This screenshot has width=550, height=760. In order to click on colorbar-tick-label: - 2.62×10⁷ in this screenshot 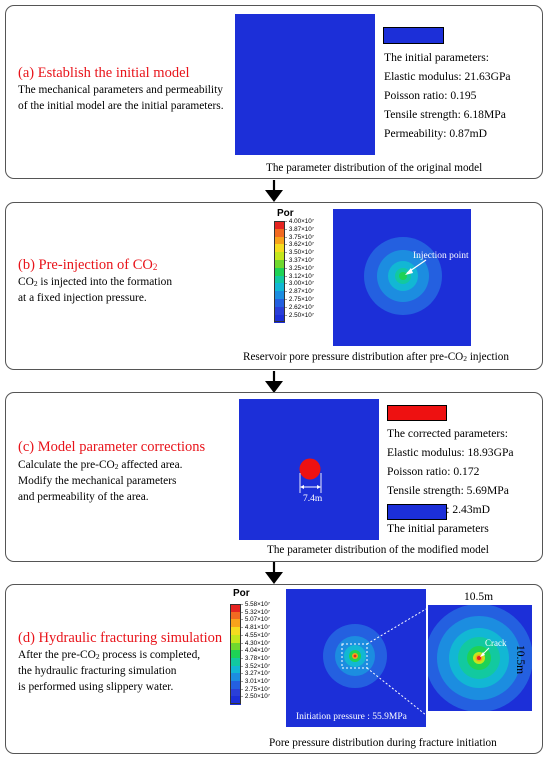, I will do `click(300, 307)`.